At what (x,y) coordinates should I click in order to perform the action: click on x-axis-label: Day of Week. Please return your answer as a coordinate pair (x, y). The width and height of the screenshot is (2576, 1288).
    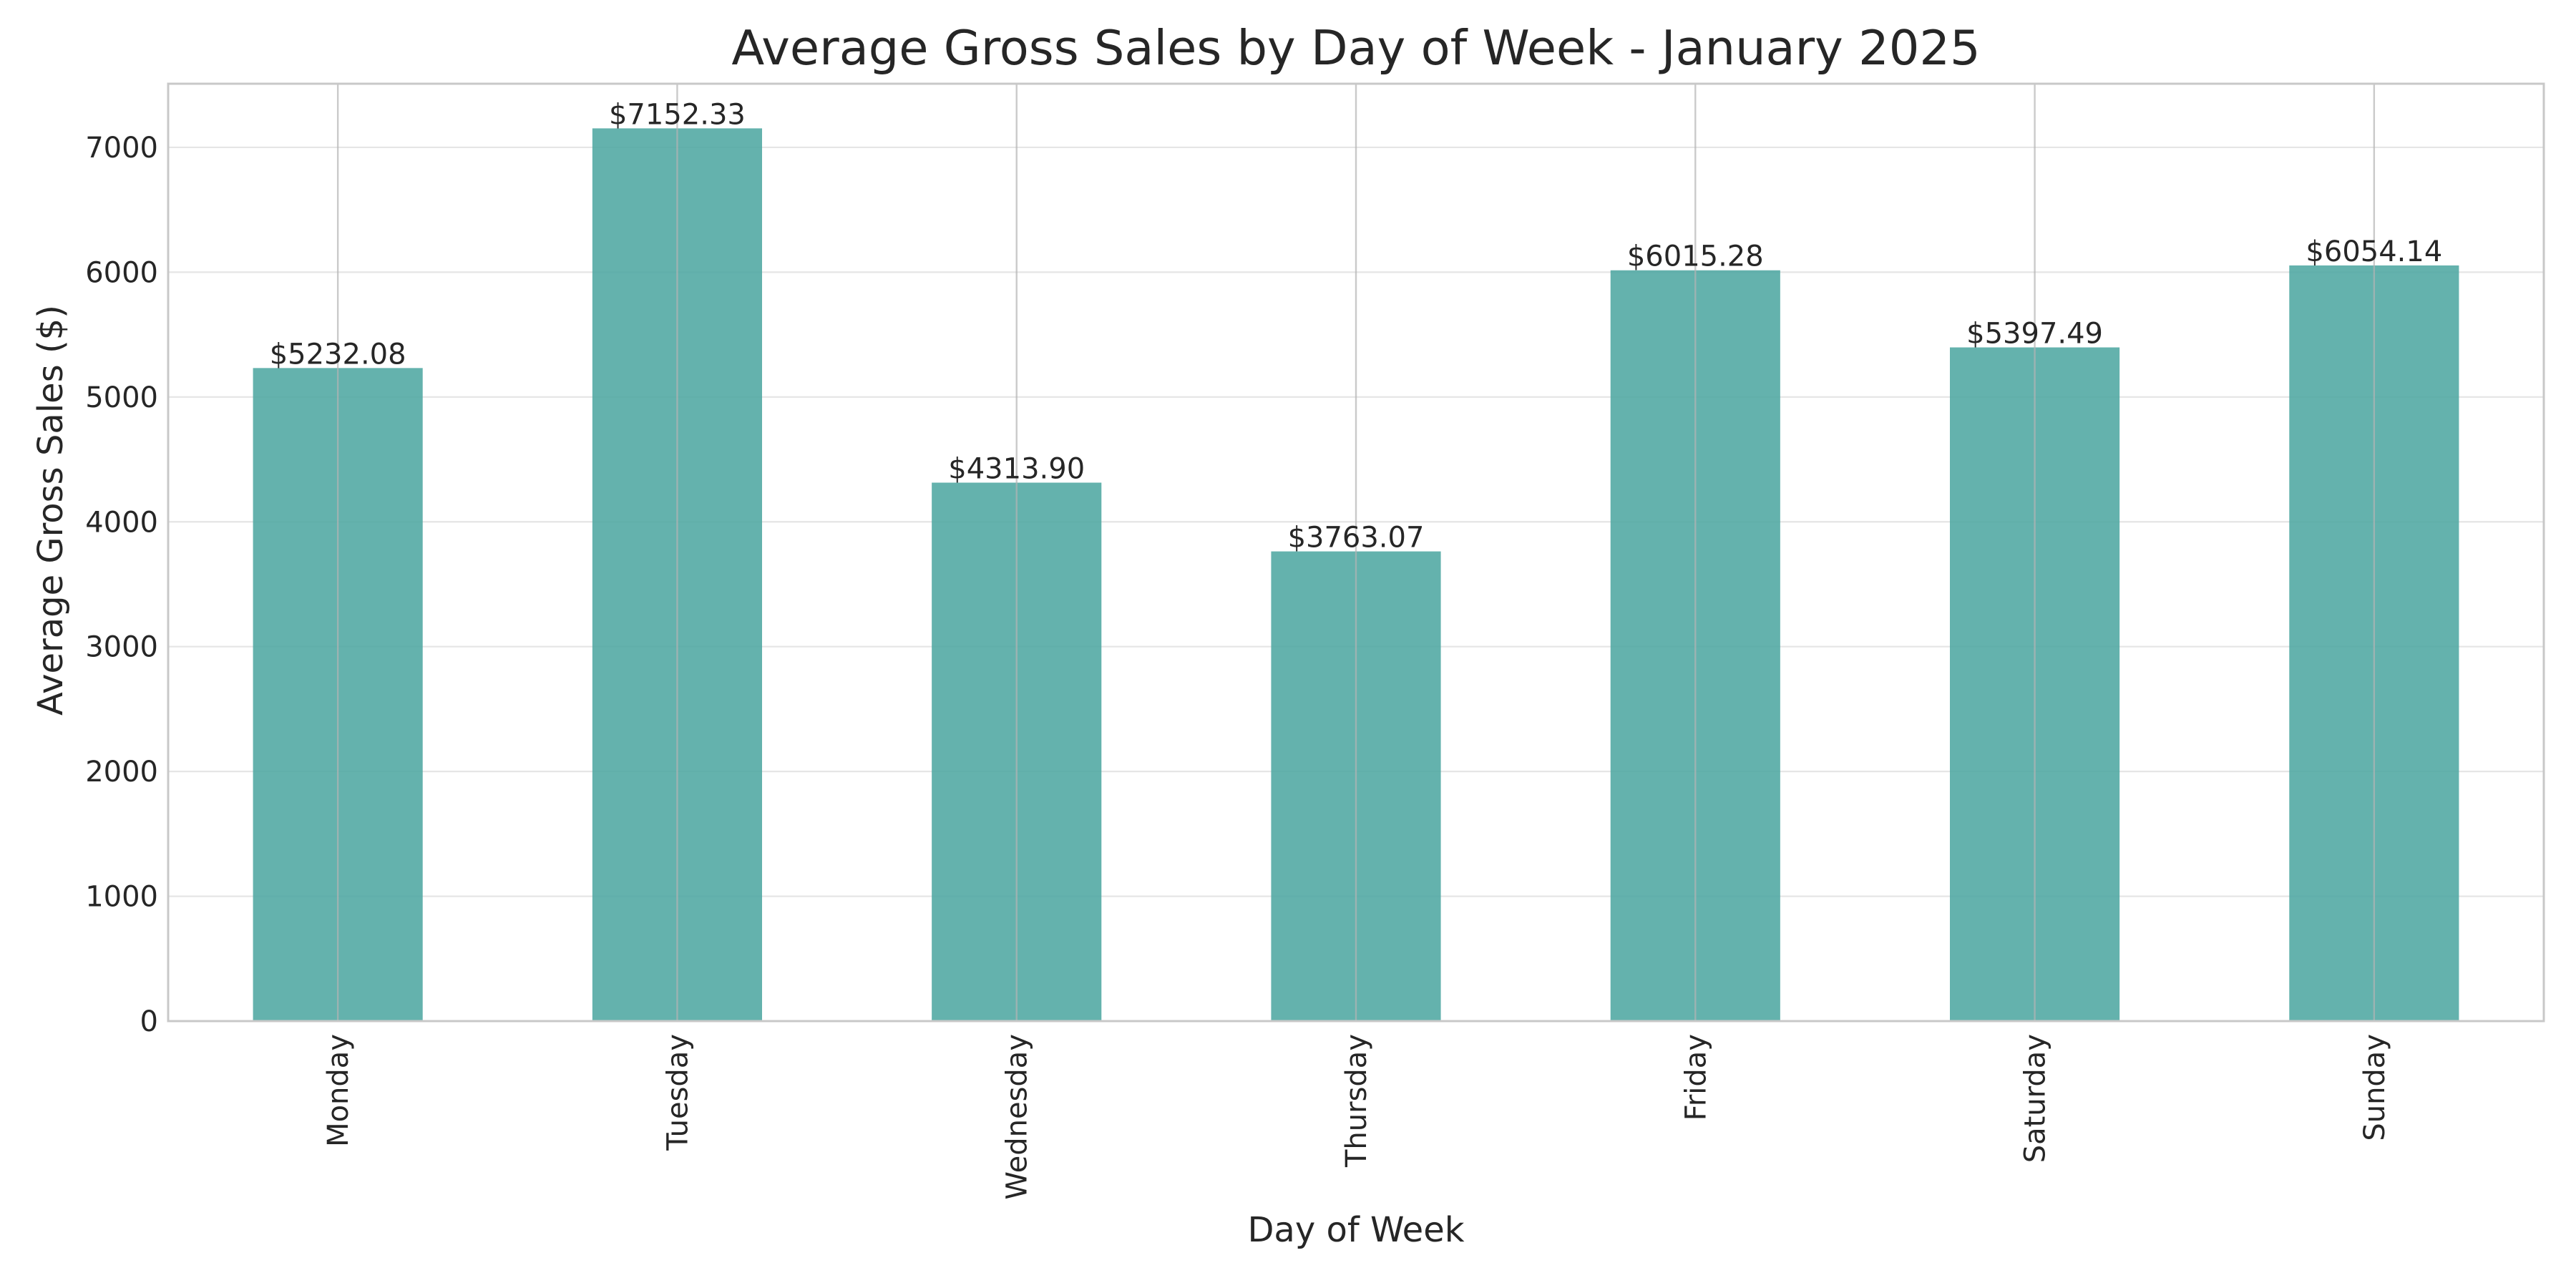
    Looking at the image, I should click on (1355, 1230).